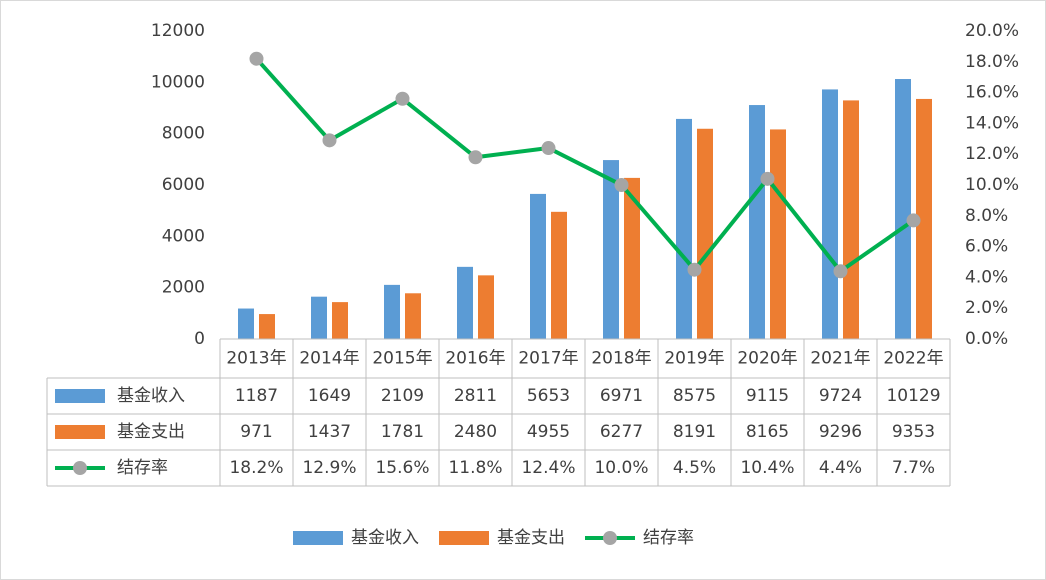 This screenshot has height=580, width=1046. I want to click on legend-label: 结存率, so click(668, 538).